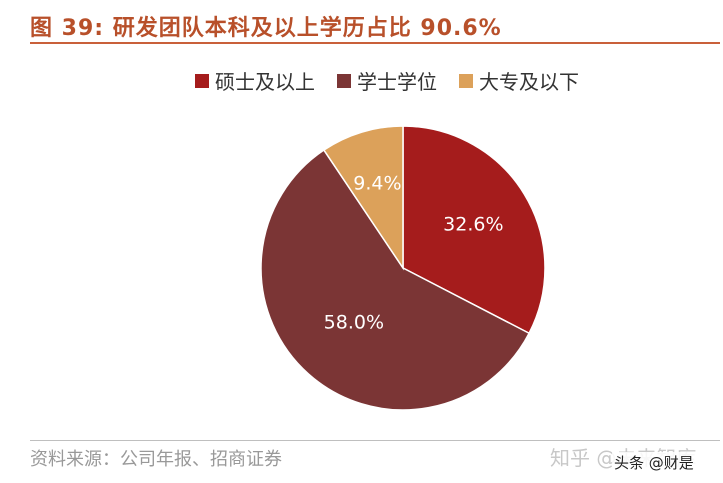  I want to click on source-note: 资料来源：公司年报、招商证券, so click(156, 459).